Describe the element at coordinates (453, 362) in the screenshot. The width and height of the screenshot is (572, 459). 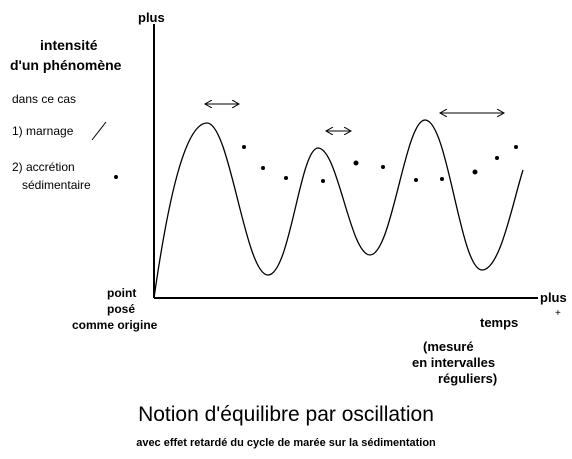
I see `x-note: en intervalles` at that location.